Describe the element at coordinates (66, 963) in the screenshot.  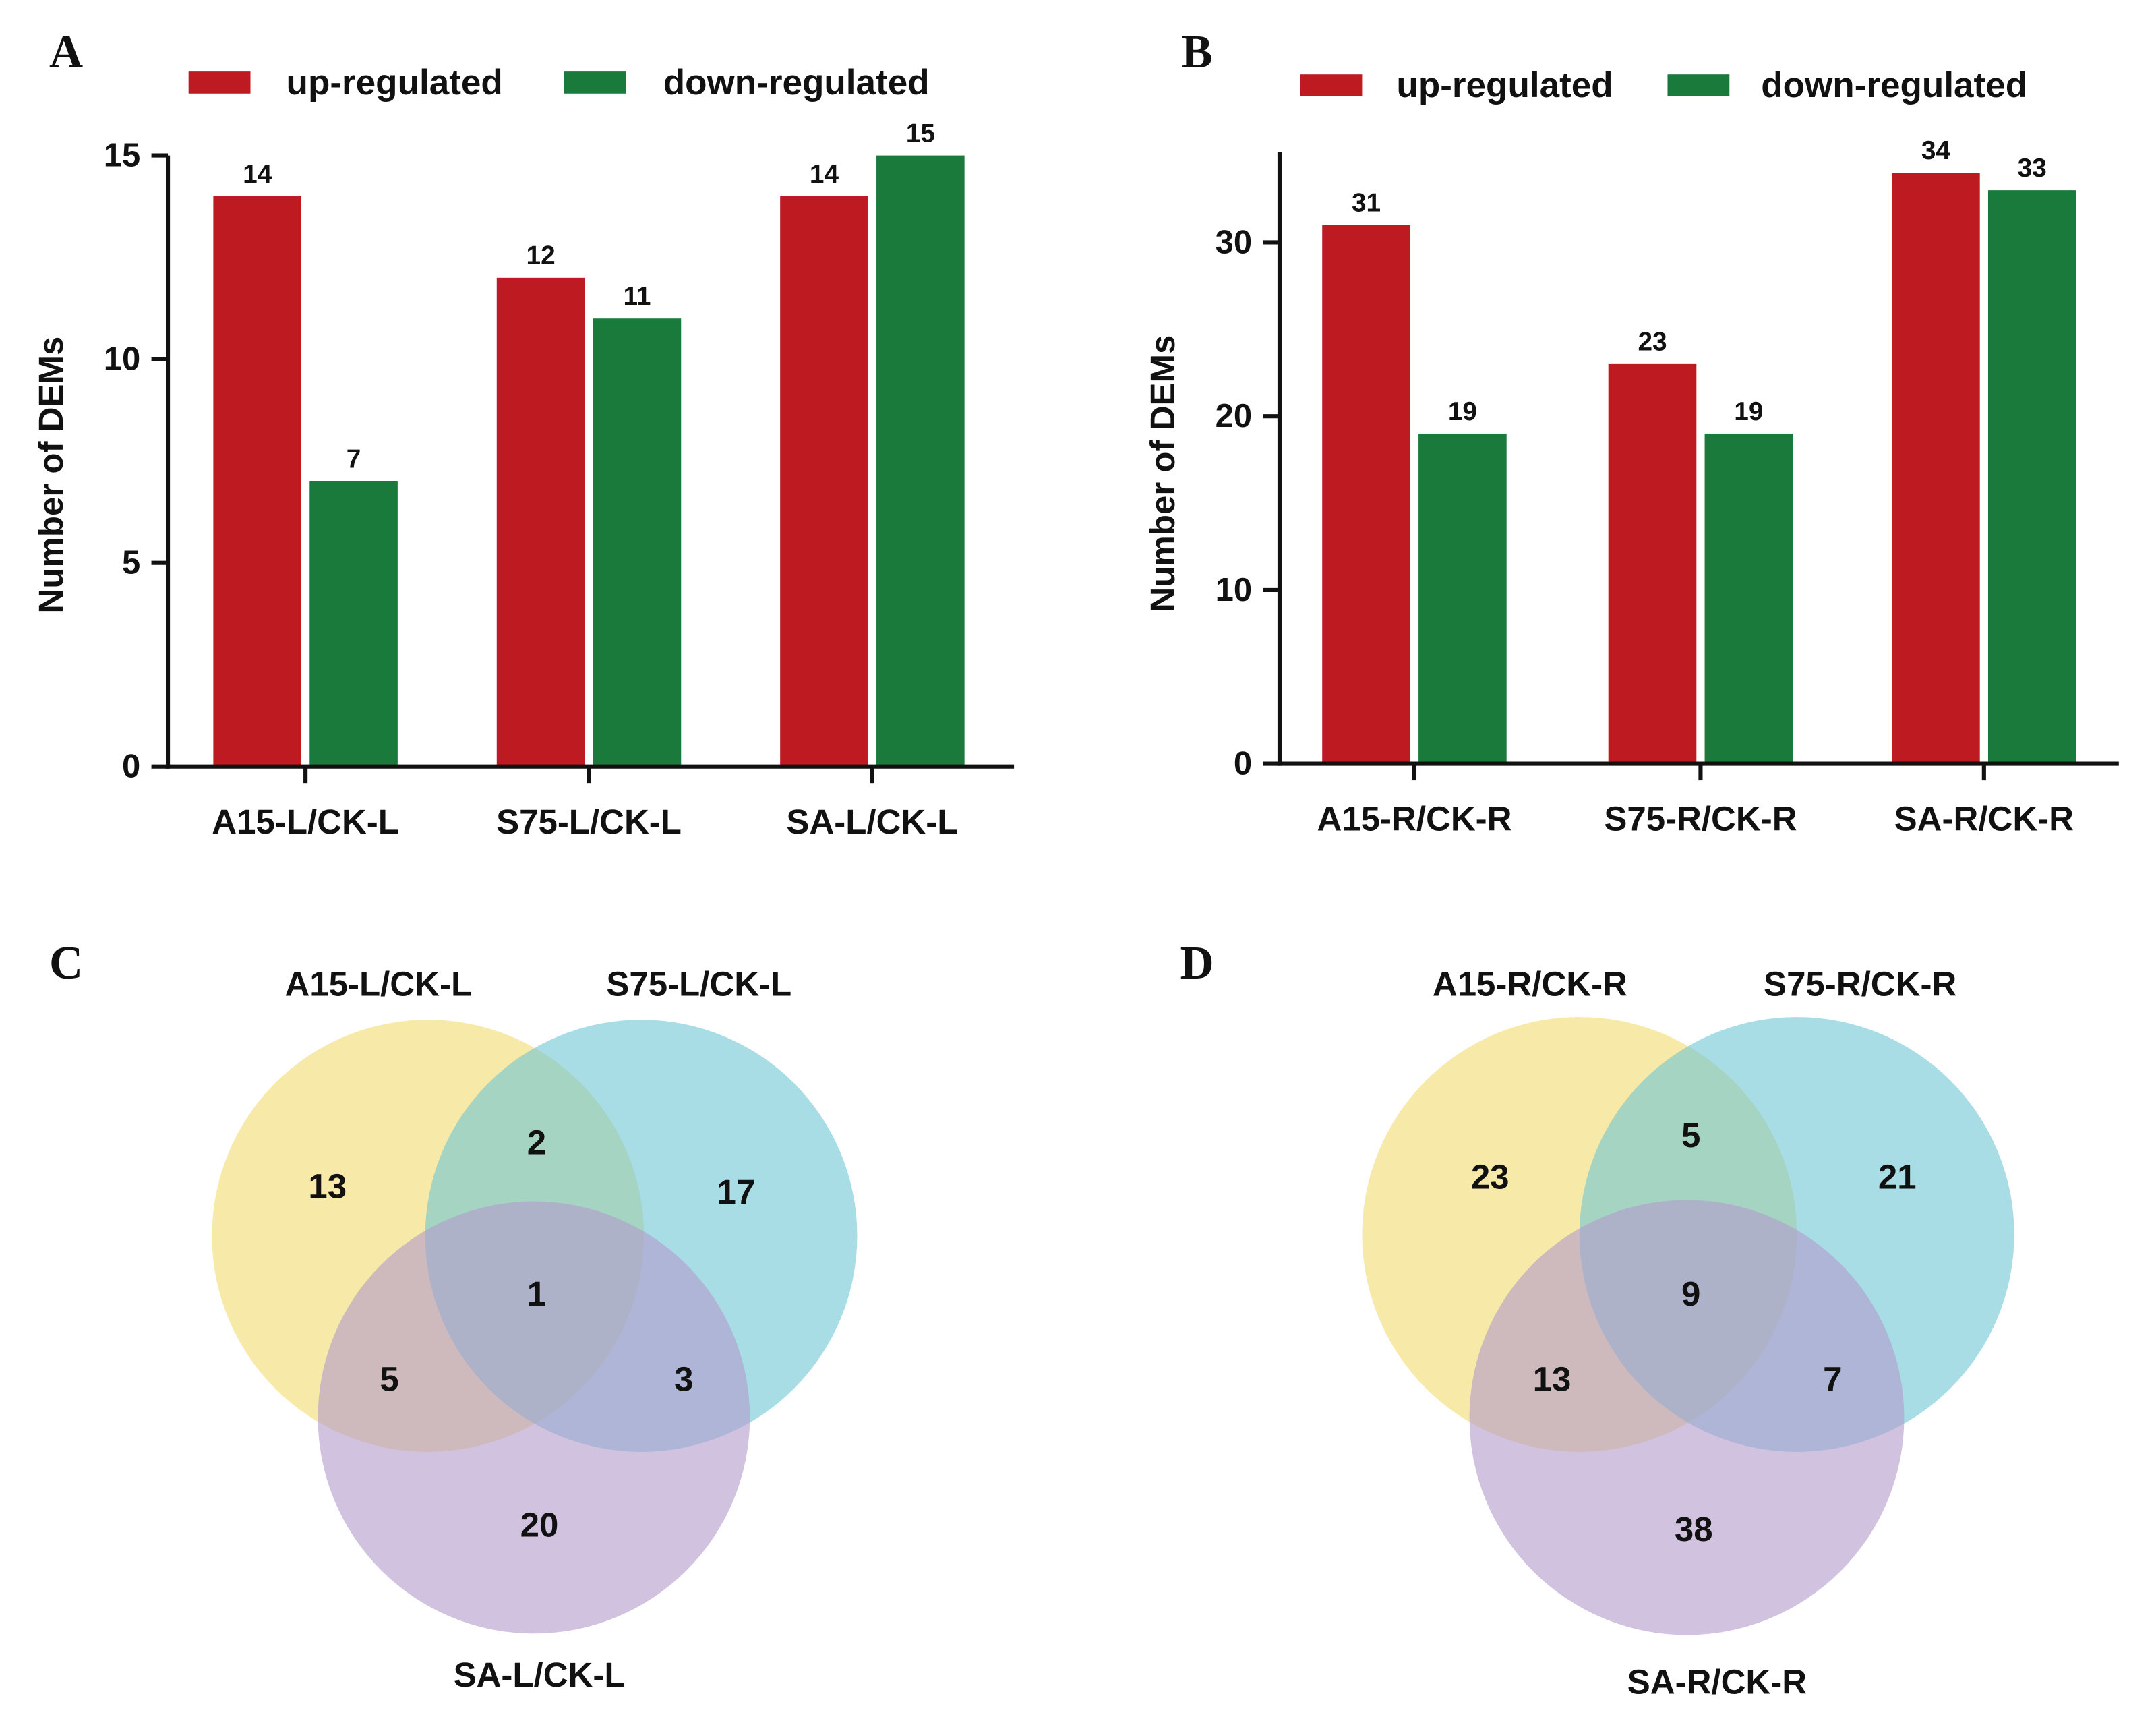
I see `panel-label: C` at that location.